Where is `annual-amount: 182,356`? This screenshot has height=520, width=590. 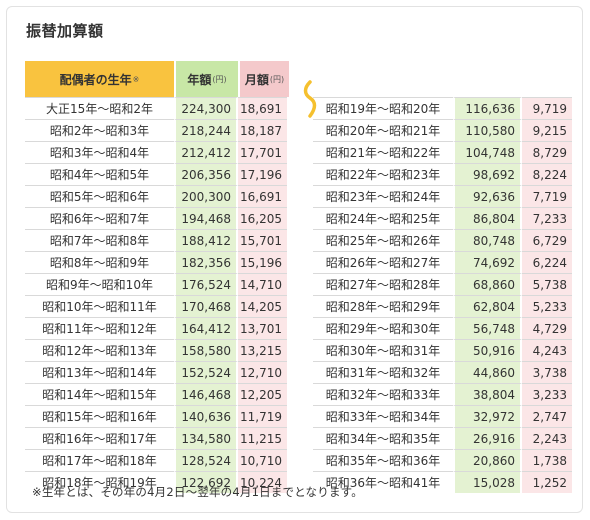
annual-amount: 182,356 is located at coordinates (206, 262).